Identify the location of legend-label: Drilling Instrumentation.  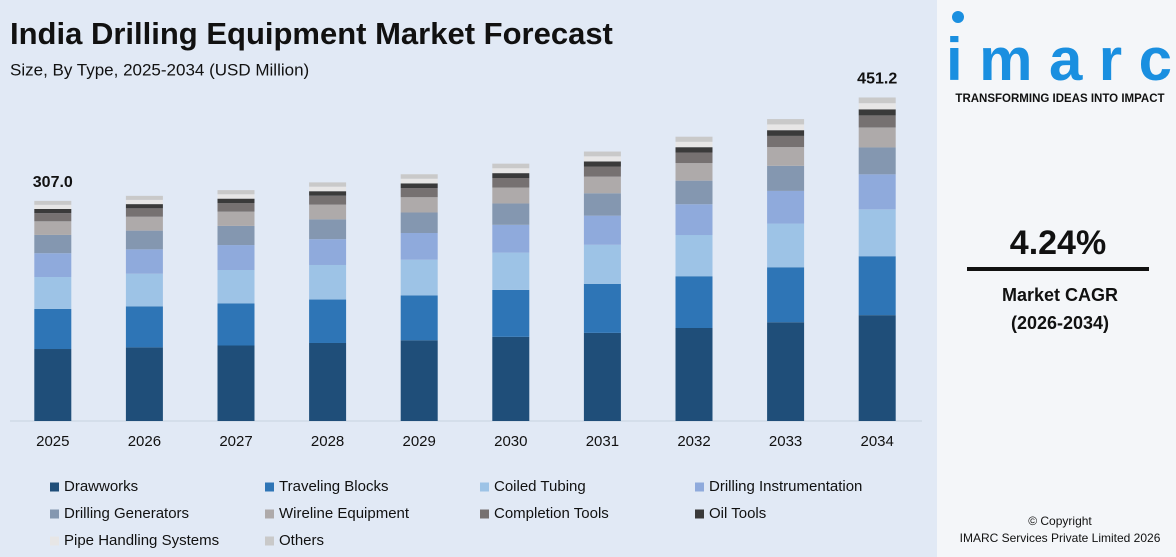
(785, 486).